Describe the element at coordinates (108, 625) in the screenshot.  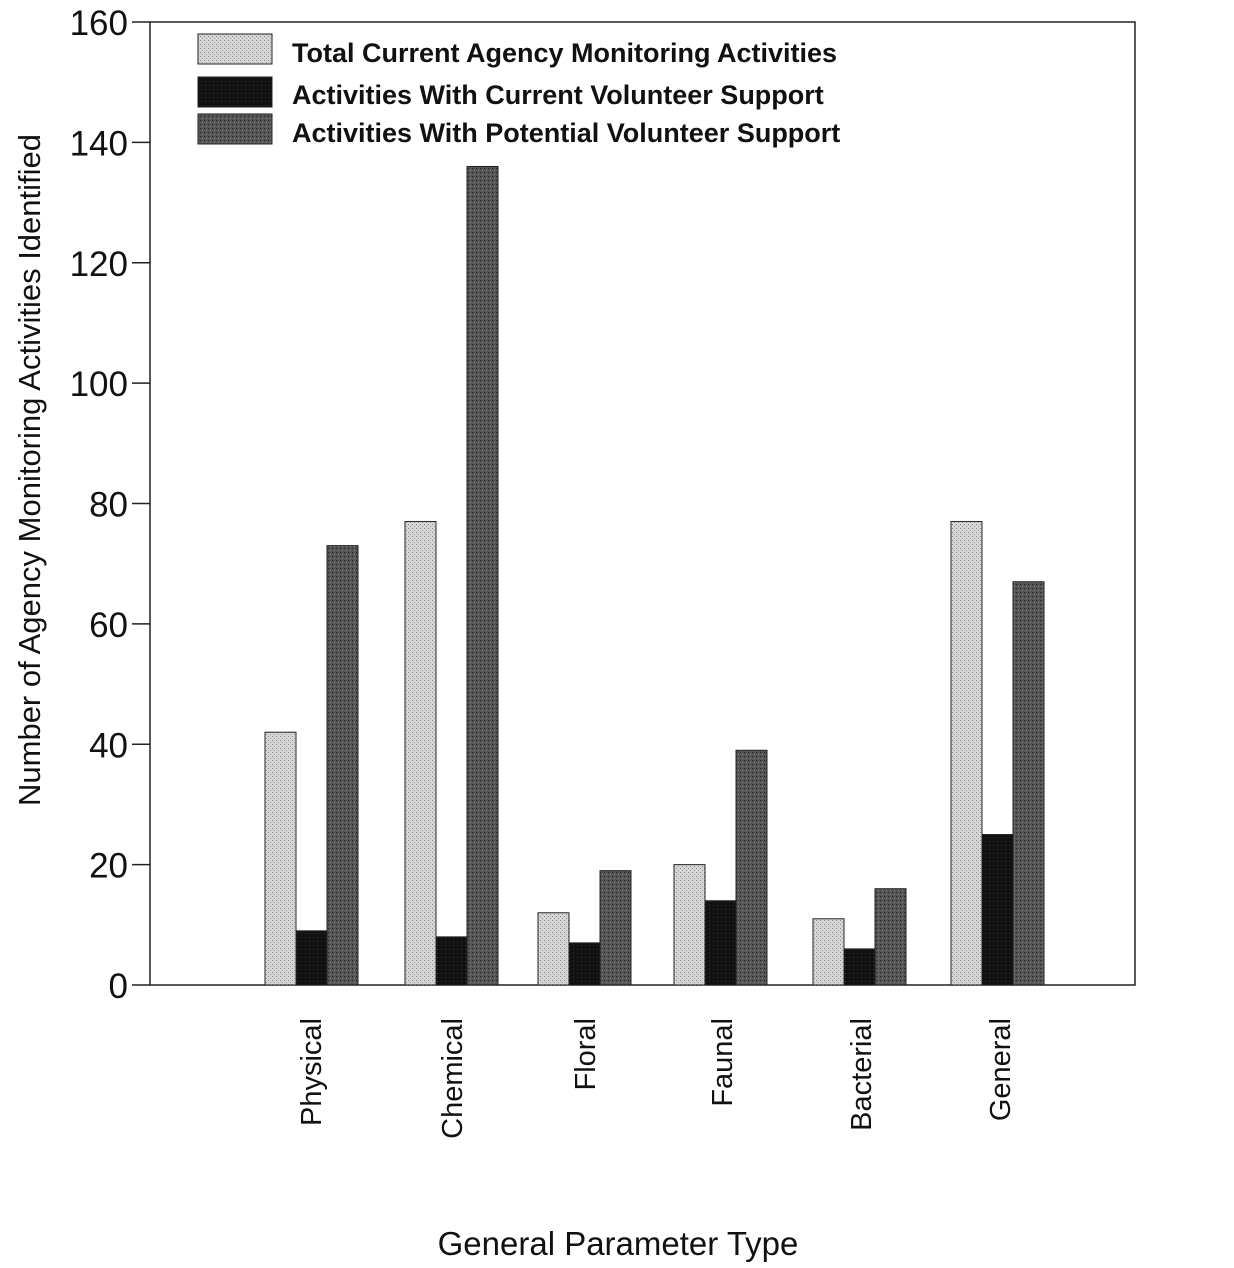
I see `y-tick-label: 60` at that location.